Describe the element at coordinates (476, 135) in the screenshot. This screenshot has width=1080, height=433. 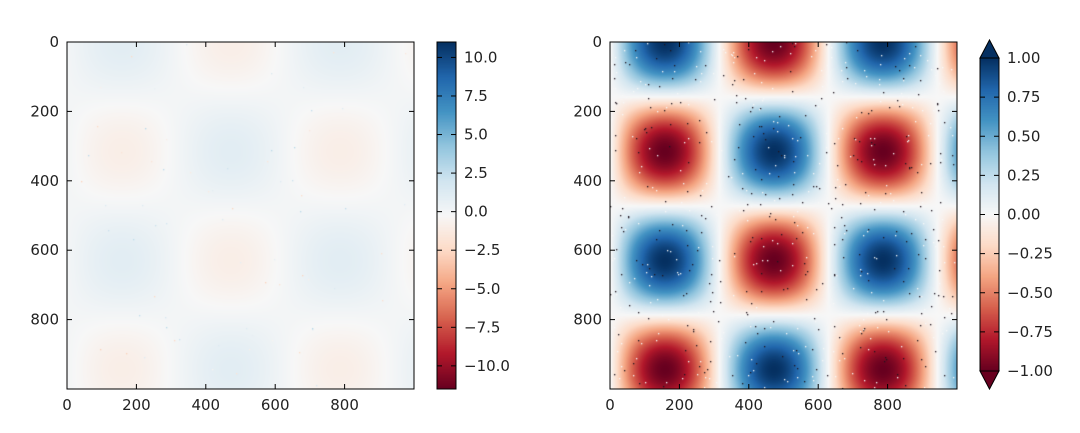
I see `colorbar-tick-label: 5.0` at that location.